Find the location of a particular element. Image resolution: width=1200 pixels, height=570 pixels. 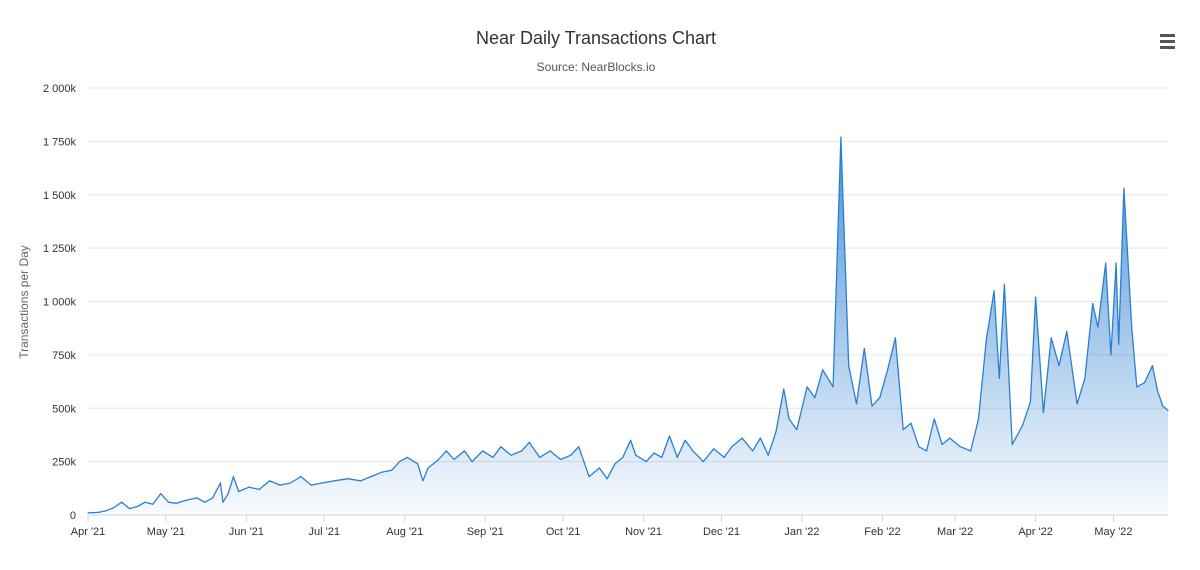

x-tick-label: Jan '22 is located at coordinates (801, 532).